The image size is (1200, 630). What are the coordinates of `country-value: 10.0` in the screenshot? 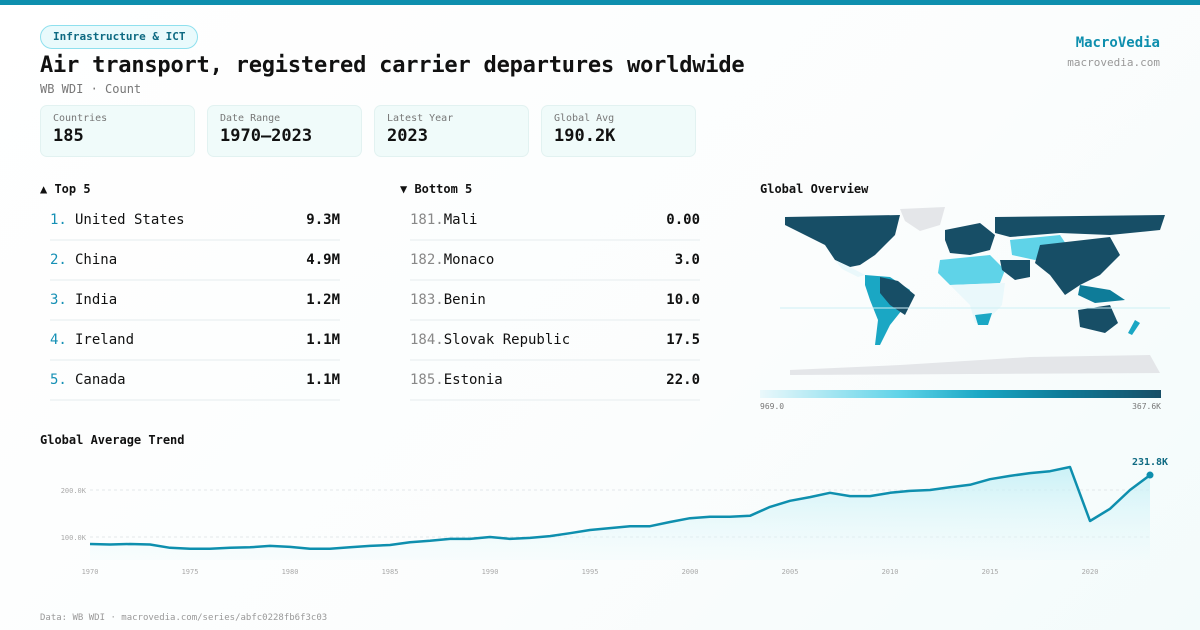 It's located at (683, 300).